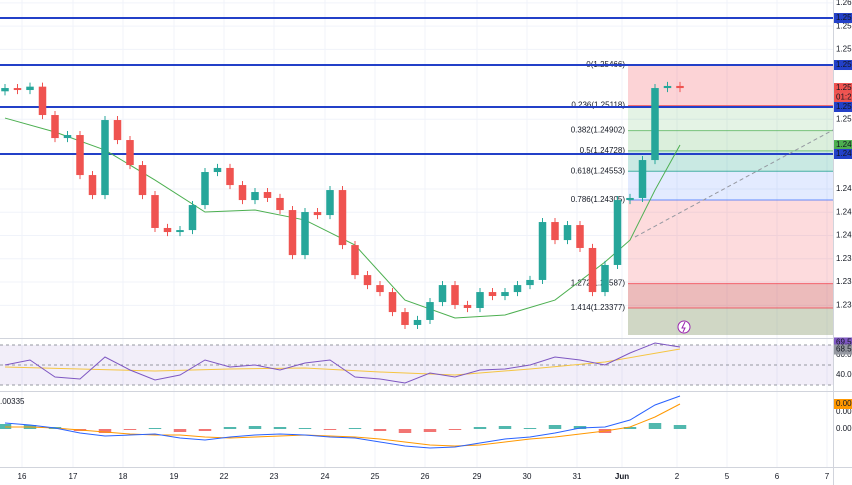  Describe the element at coordinates (683, 327) in the screenshot. I see `event-icon-bolt` at that location.